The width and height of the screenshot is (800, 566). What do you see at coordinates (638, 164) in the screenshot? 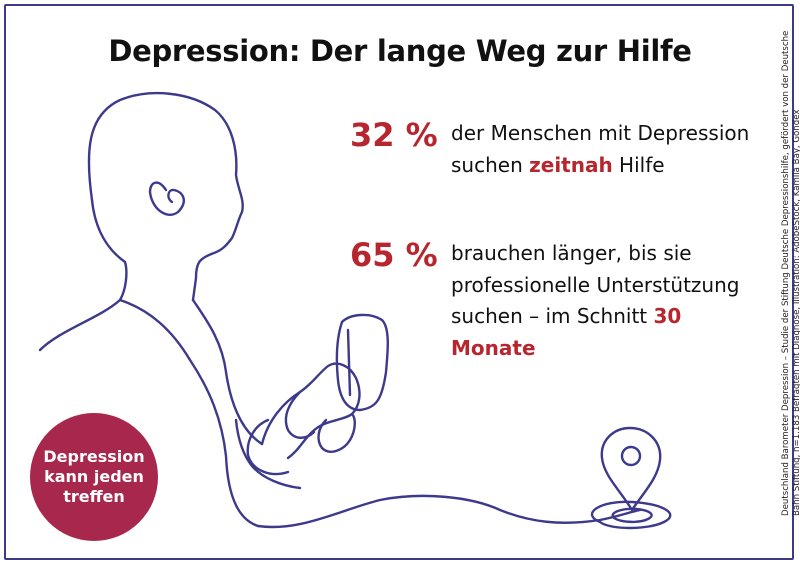
I see `stat-text-after: Hilfe` at bounding box center [638, 164].